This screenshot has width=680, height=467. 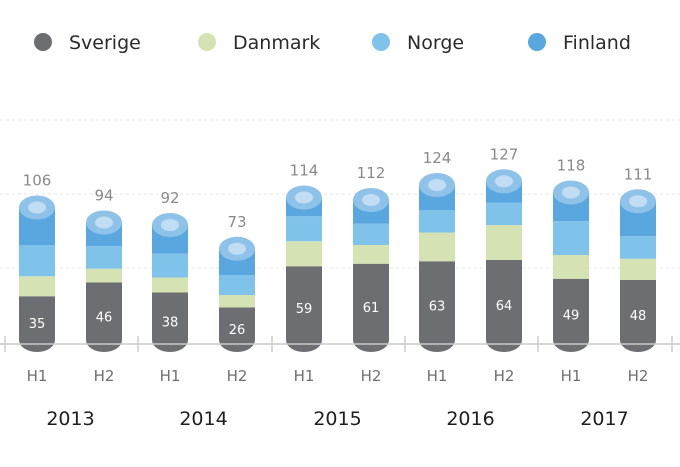 What do you see at coordinates (470, 419) in the screenshot?
I see `year-group-label: 2016` at bounding box center [470, 419].